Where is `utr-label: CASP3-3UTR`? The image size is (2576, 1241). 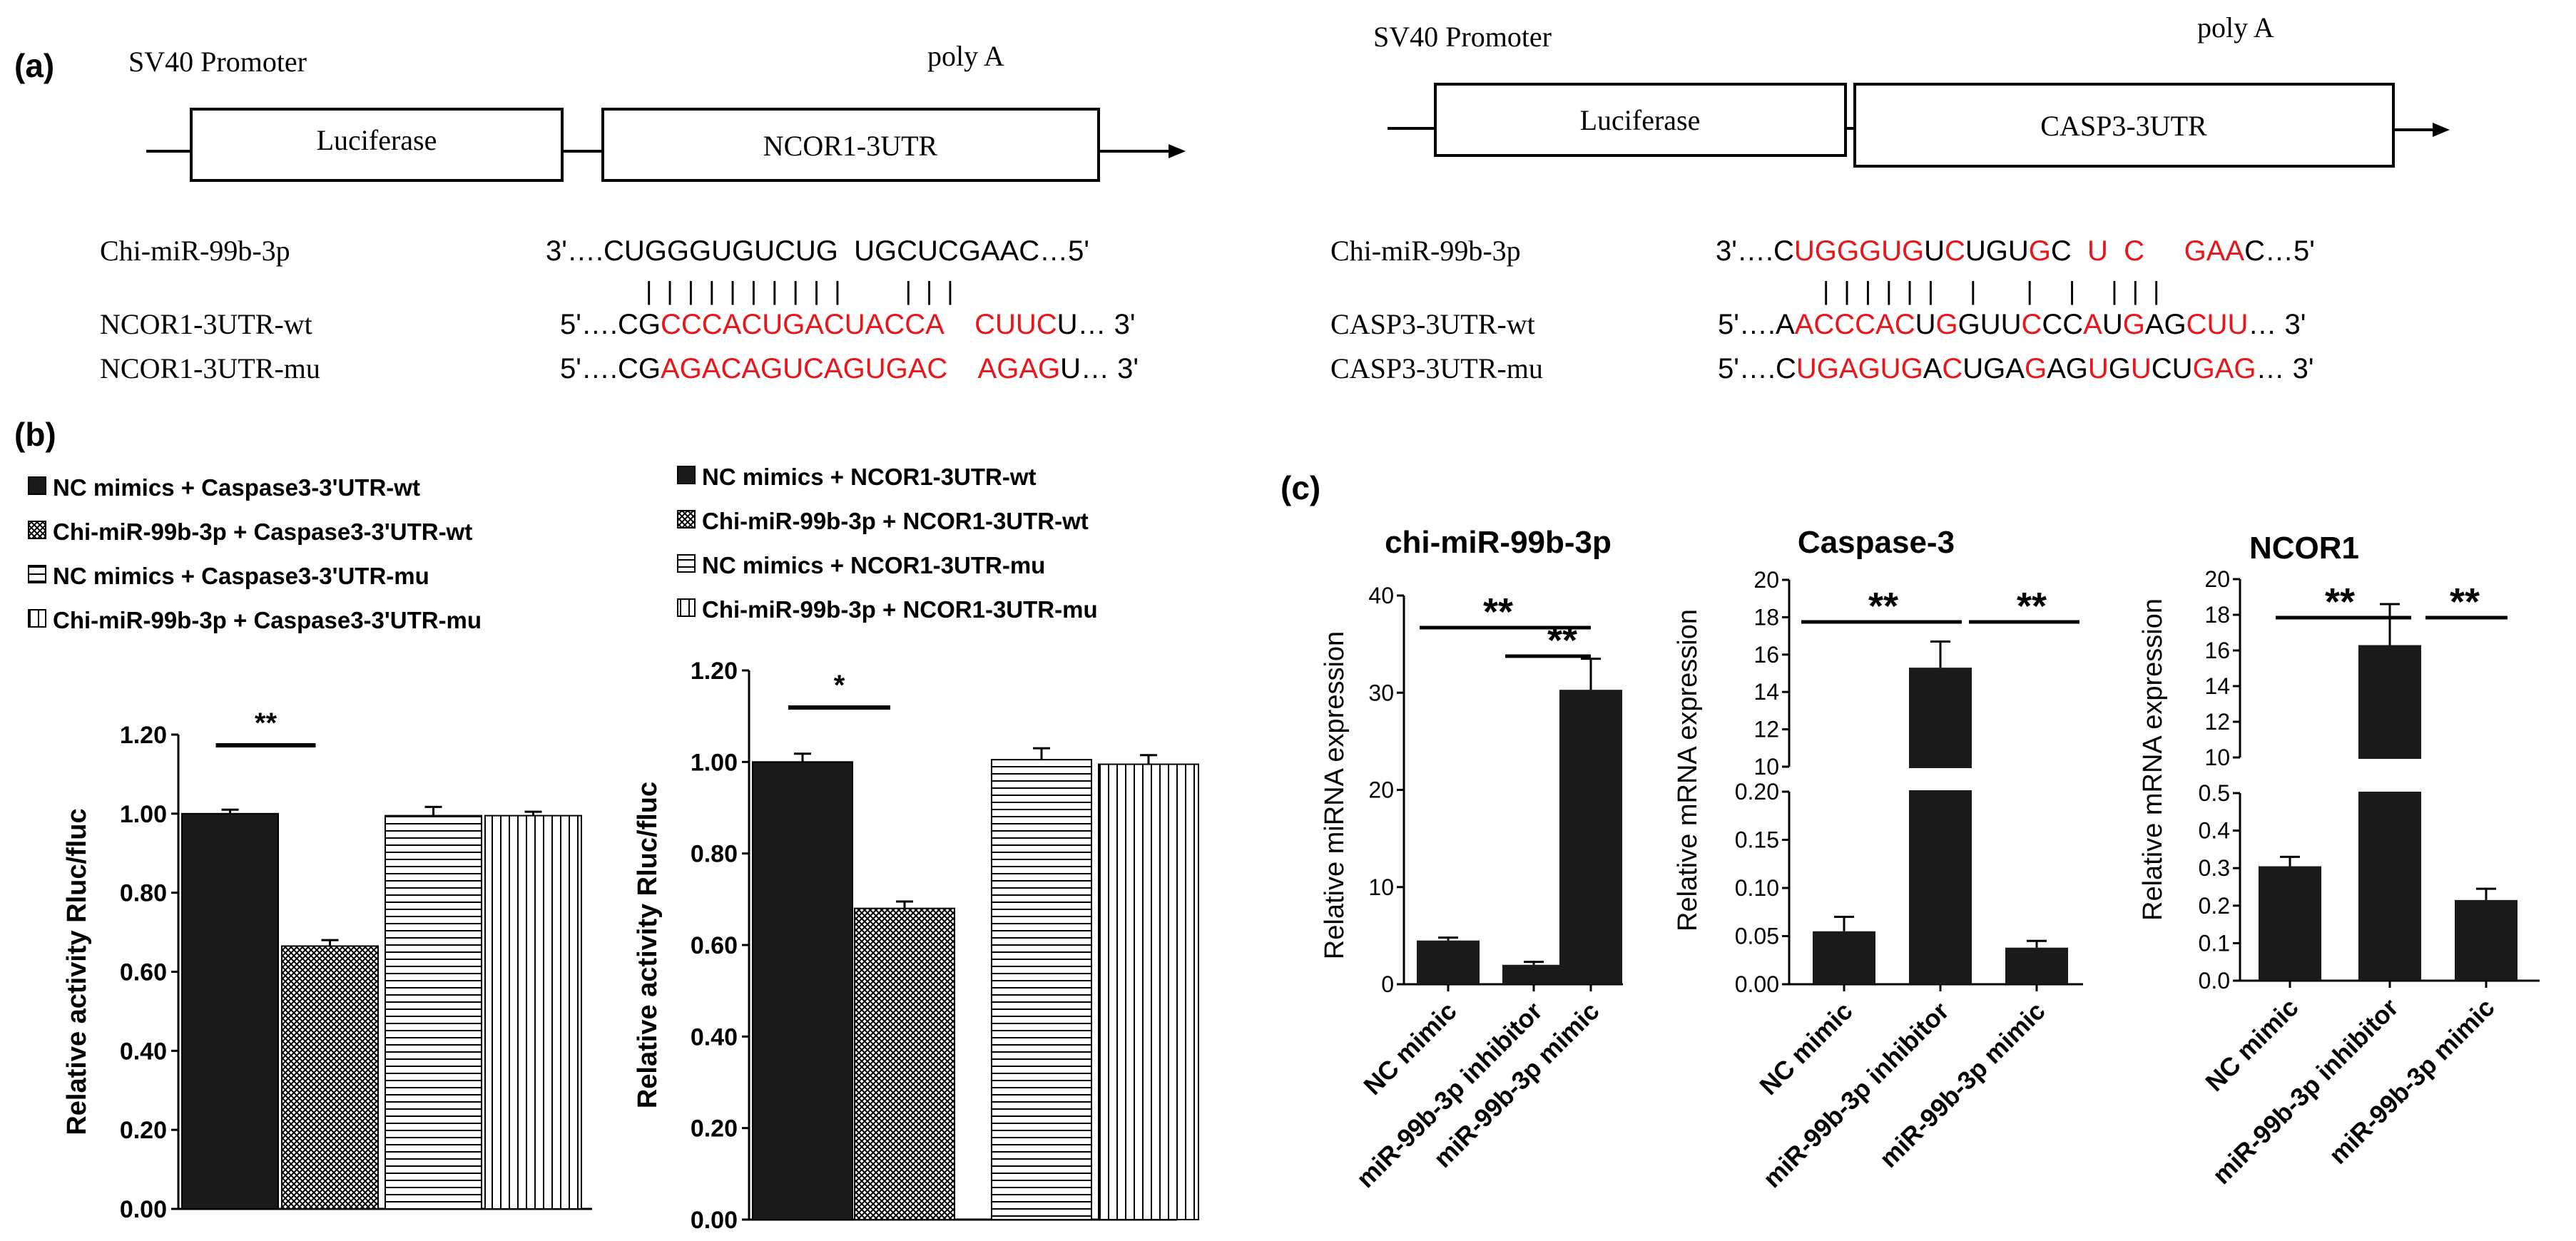 utr-label: CASP3-3UTR is located at coordinates (2123, 126).